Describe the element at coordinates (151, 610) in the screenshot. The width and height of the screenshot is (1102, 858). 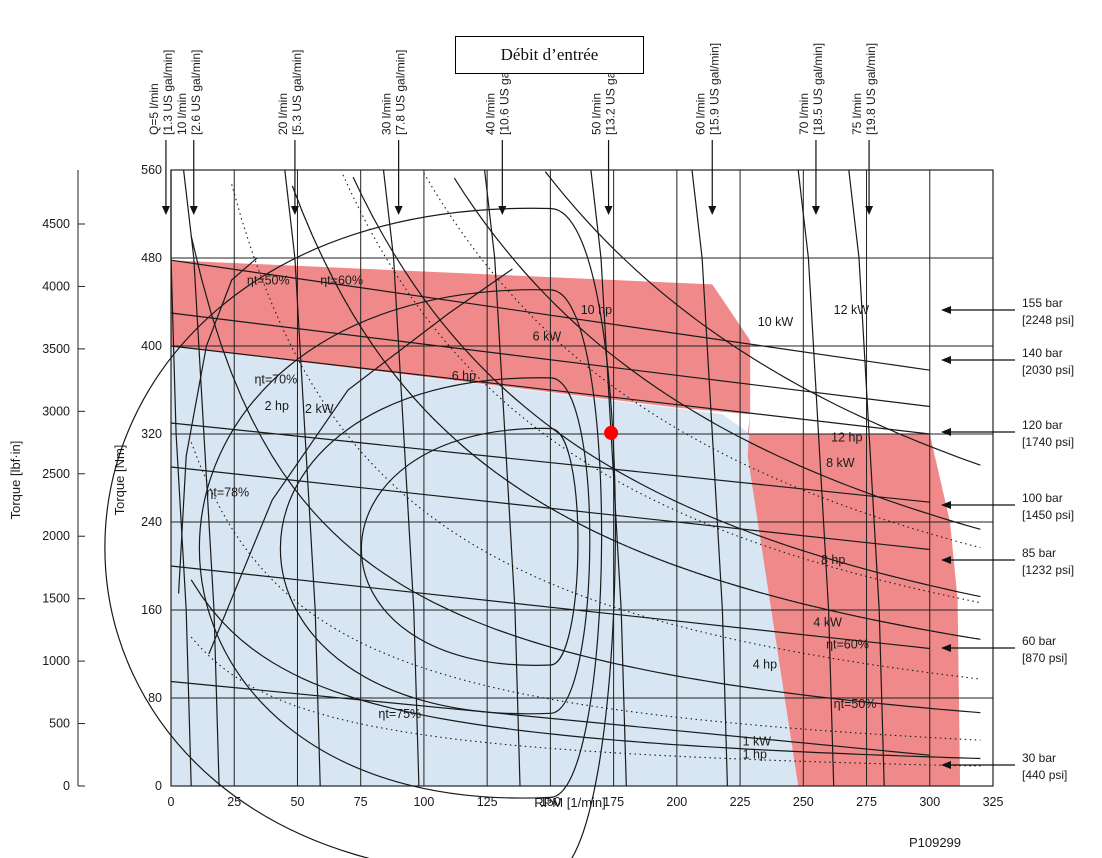
I see `y-tick-160: 160` at that location.